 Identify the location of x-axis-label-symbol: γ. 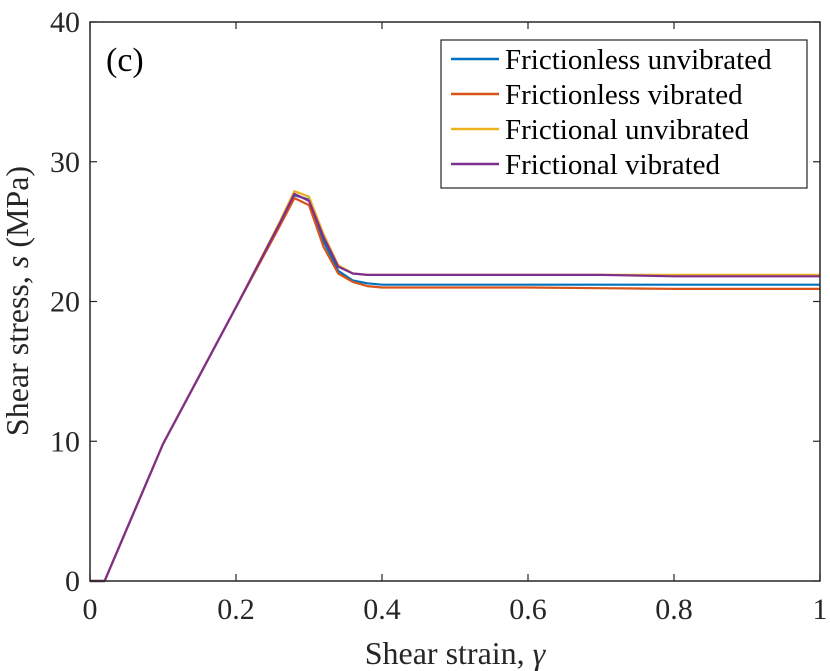
(540, 653).